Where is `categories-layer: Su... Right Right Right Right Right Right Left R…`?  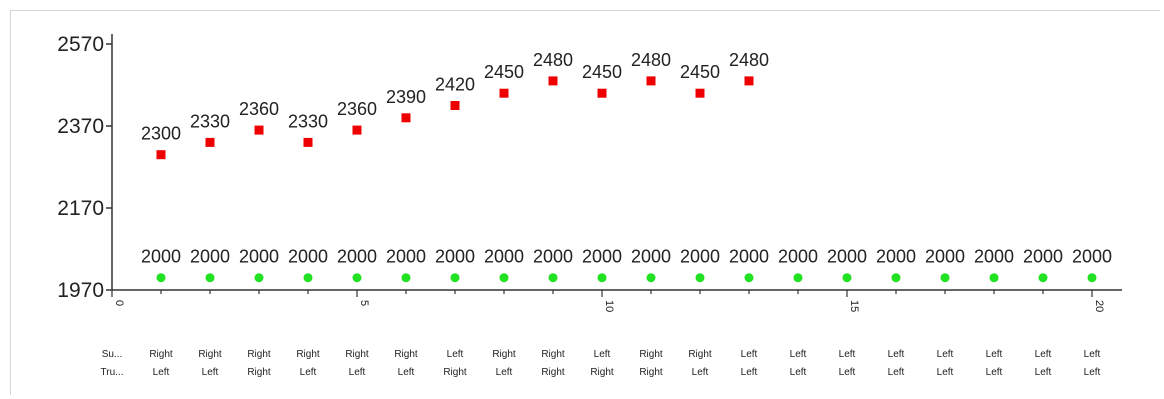 categories-layer: Su... Right Right Right Right Right Right Left R… is located at coordinates (601, 363).